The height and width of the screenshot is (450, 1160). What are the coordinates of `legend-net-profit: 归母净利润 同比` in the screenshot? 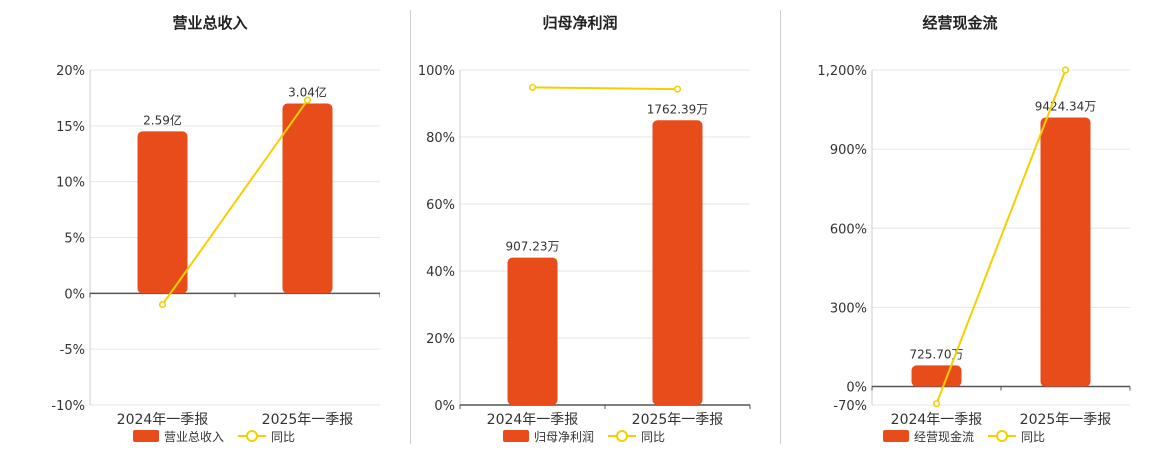 It's located at (584, 436).